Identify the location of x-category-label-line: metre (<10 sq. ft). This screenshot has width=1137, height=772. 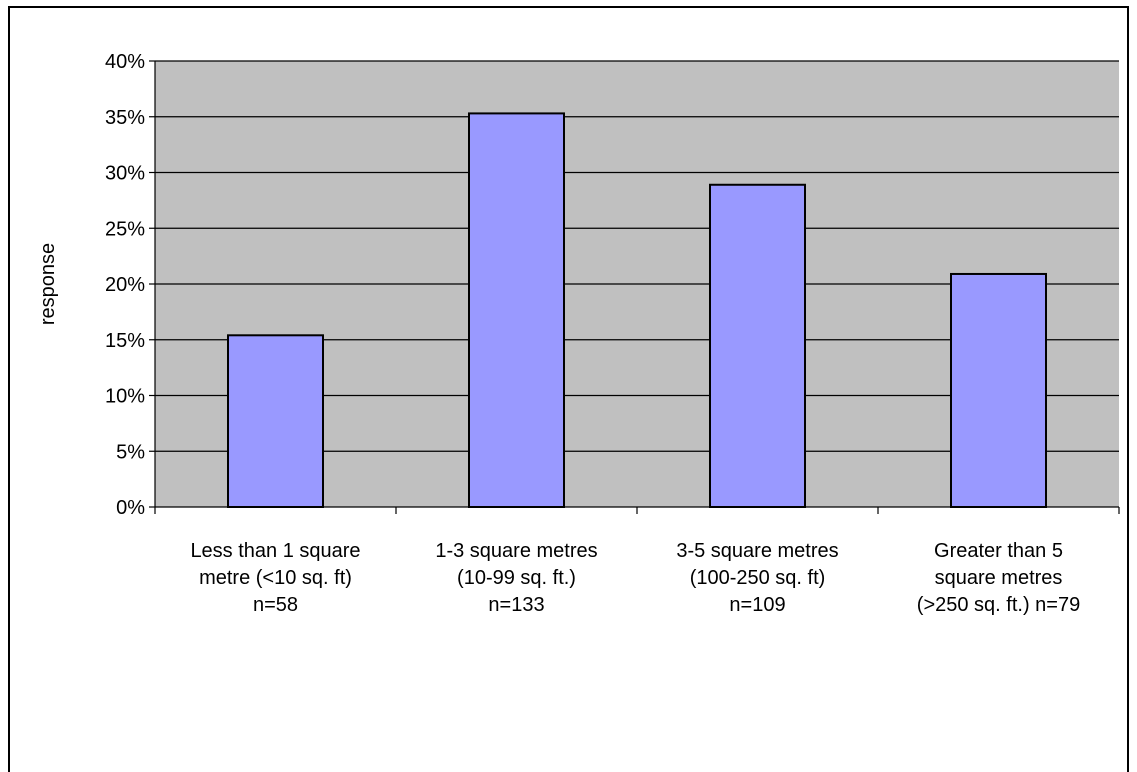
(275, 578).